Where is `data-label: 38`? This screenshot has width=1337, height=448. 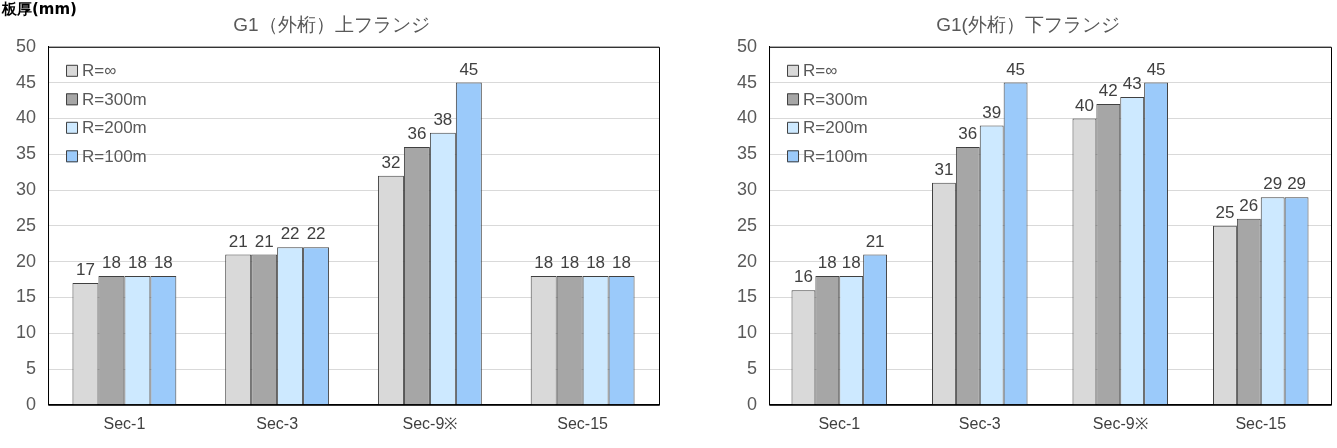
data-label: 38 is located at coordinates (443, 119).